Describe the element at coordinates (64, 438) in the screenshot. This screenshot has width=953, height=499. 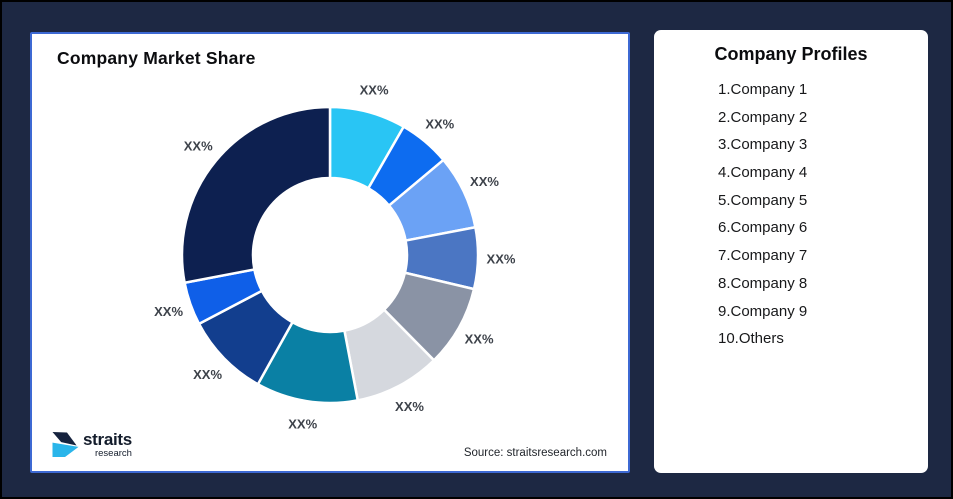
I see `logo-arrow-dark-icon` at that location.